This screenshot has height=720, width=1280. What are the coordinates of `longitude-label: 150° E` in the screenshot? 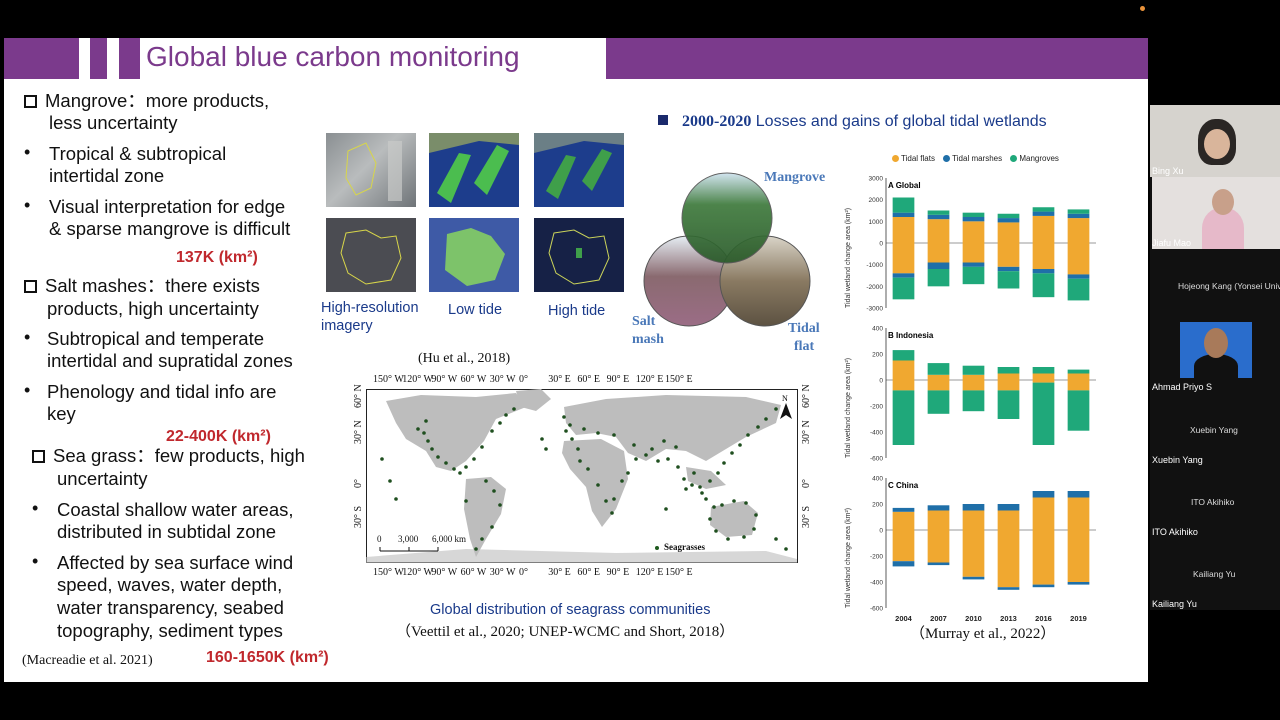 It's located at (679, 572).